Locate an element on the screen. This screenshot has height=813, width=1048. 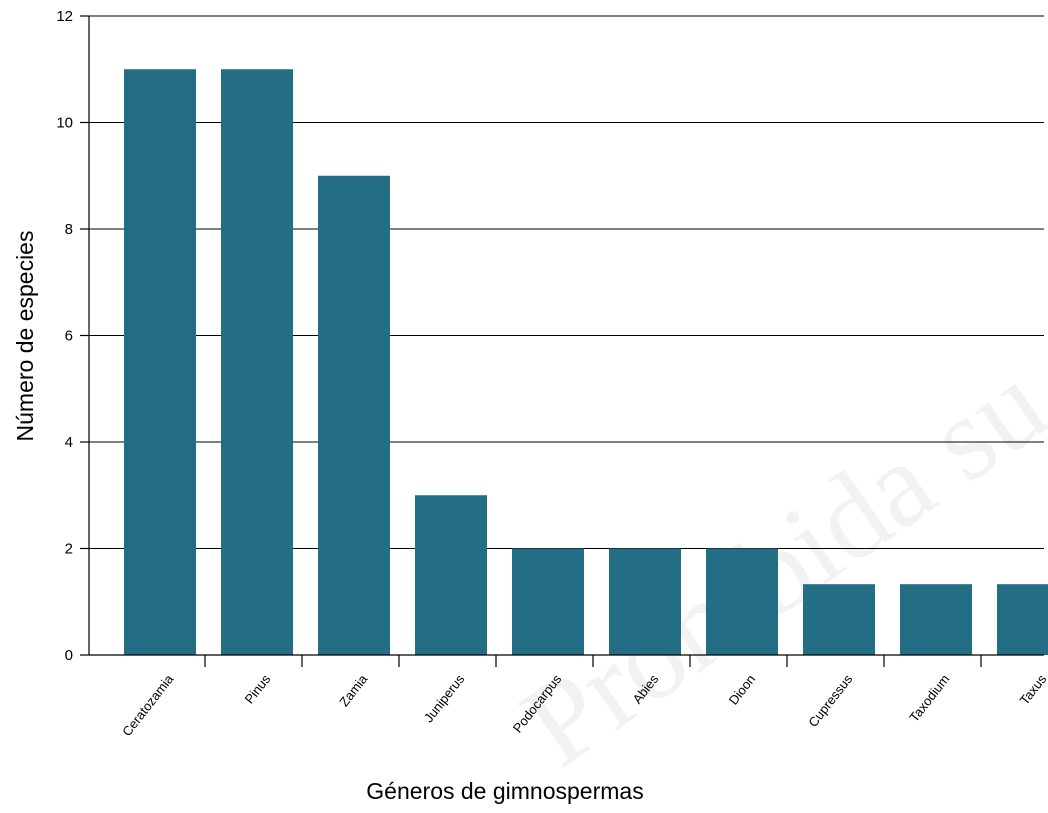
y-tick-label: 4 is located at coordinates (69, 442).